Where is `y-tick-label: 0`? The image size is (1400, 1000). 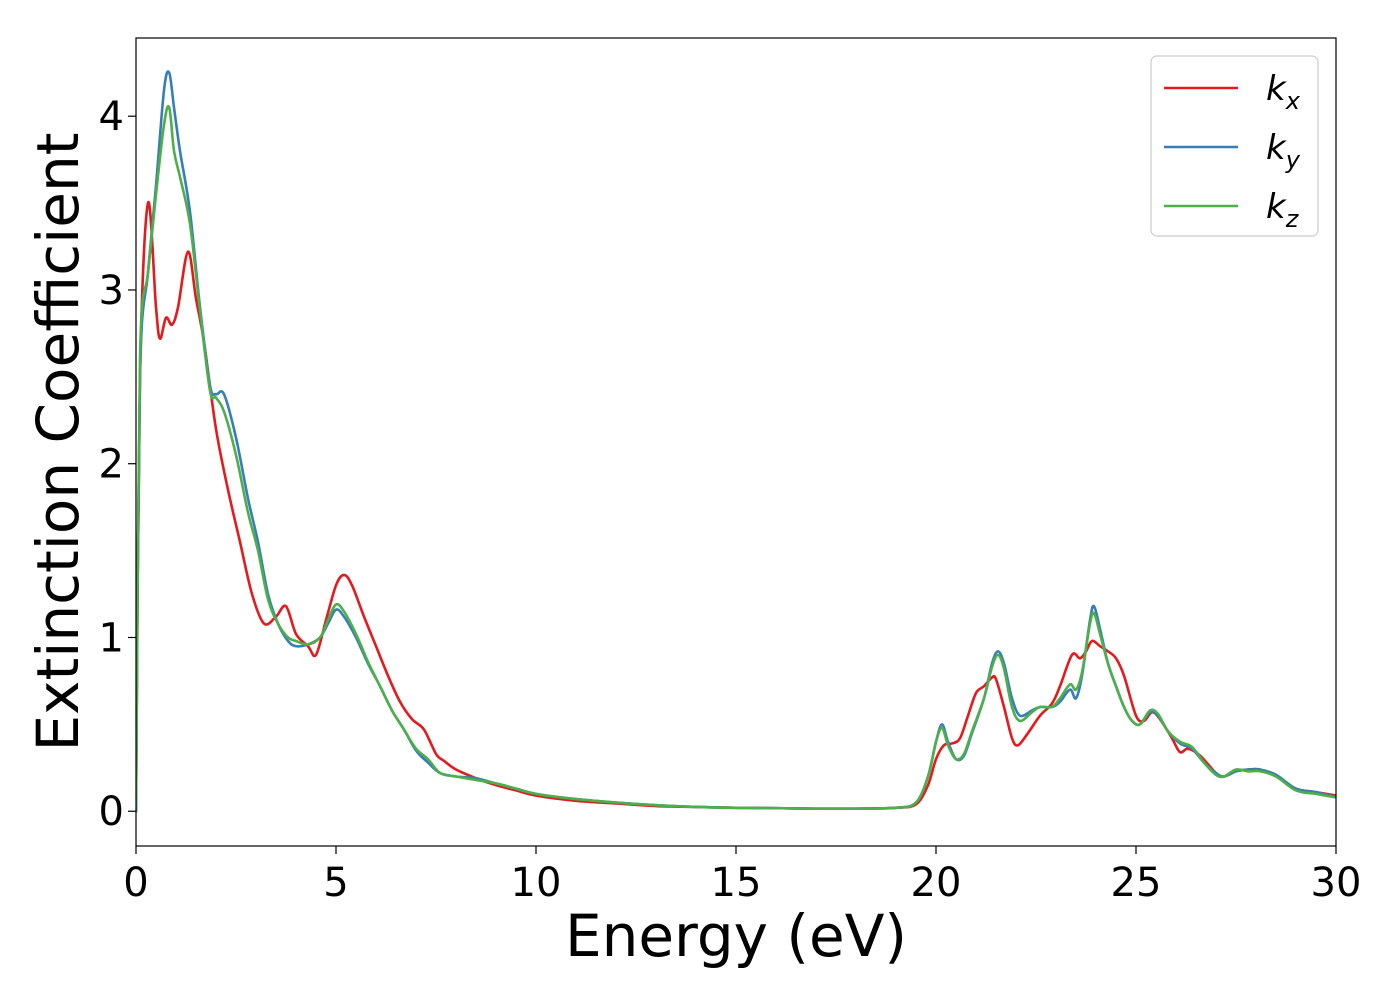 y-tick-label: 0 is located at coordinates (111, 812).